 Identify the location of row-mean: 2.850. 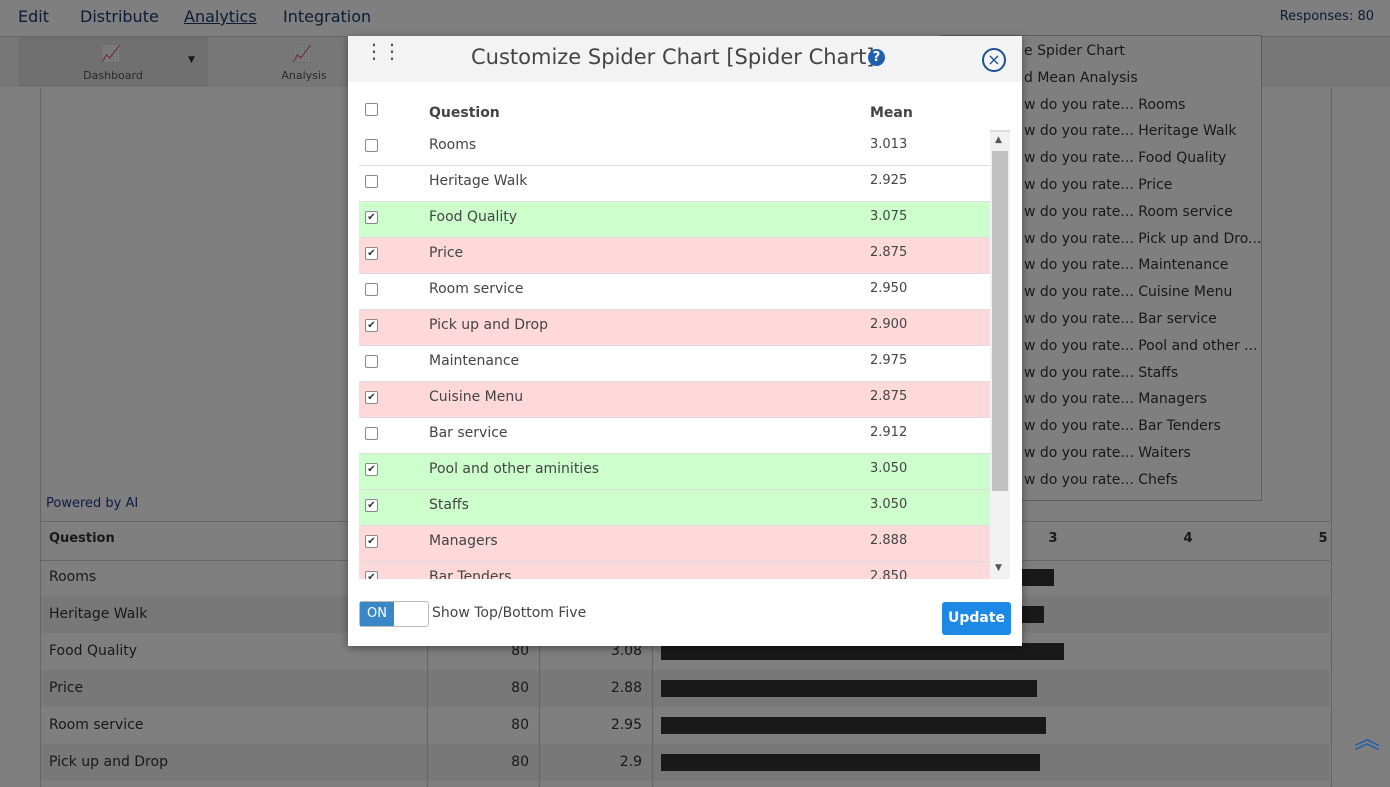
(889, 574).